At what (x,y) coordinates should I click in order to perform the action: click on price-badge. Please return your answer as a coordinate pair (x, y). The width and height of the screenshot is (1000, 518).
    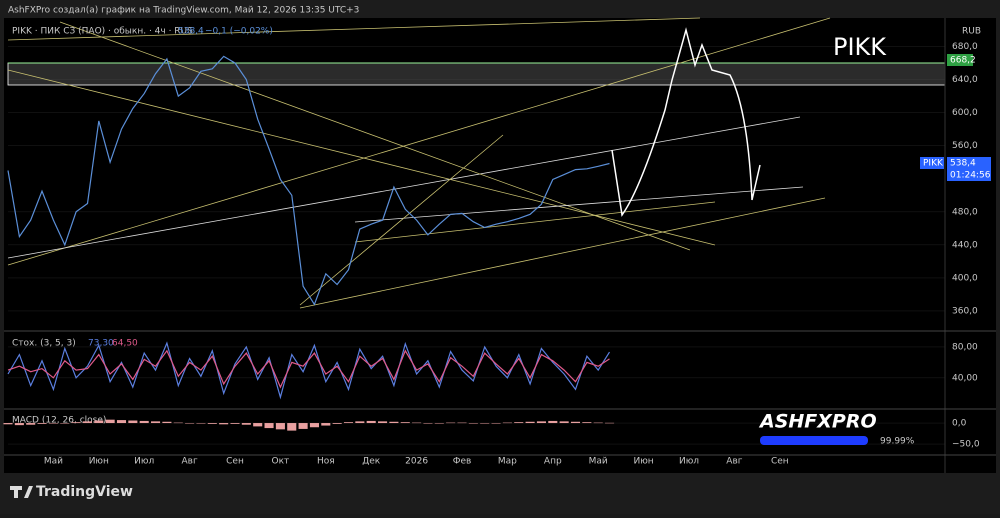
    Looking at the image, I should click on (969, 169).